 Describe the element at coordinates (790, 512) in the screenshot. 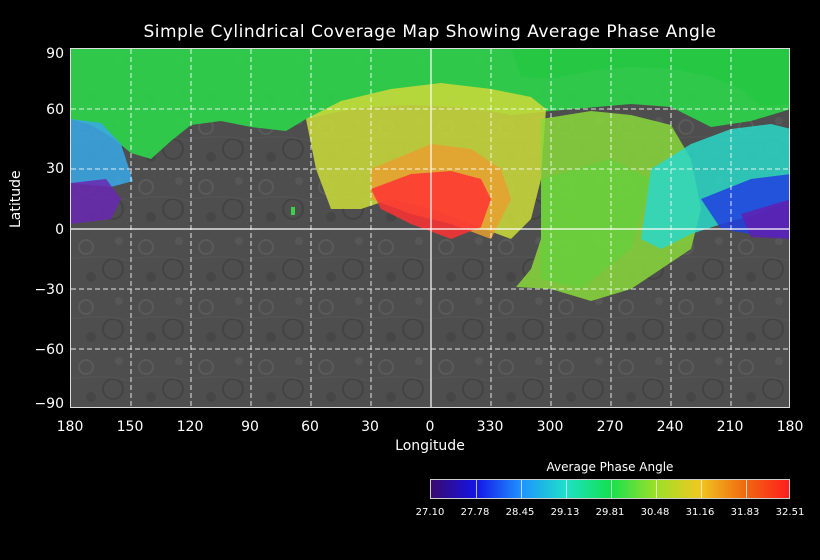

I see `colorbar-label: 32.51` at that location.